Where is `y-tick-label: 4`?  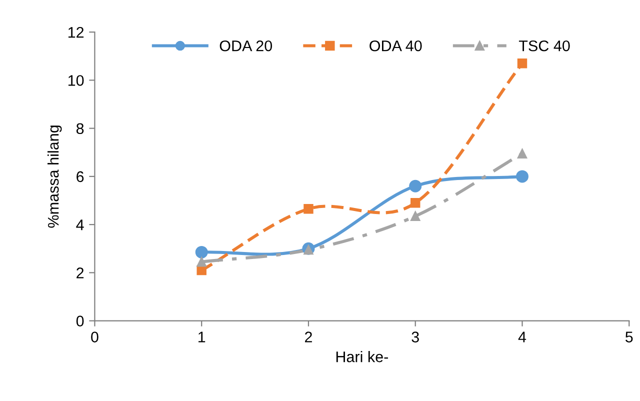
y-tick-label: 4 is located at coordinates (80, 225).